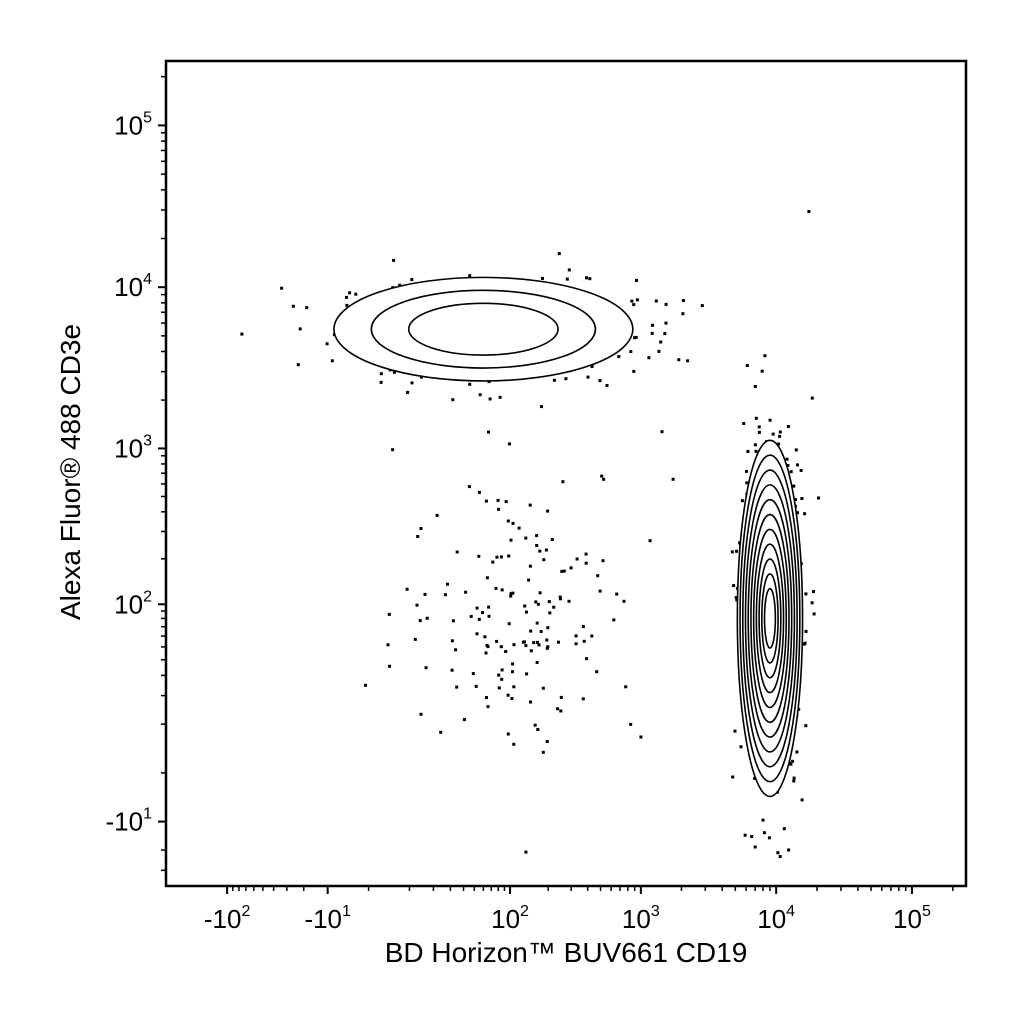  I want to click on contour-backdrop, so click(483, 329).